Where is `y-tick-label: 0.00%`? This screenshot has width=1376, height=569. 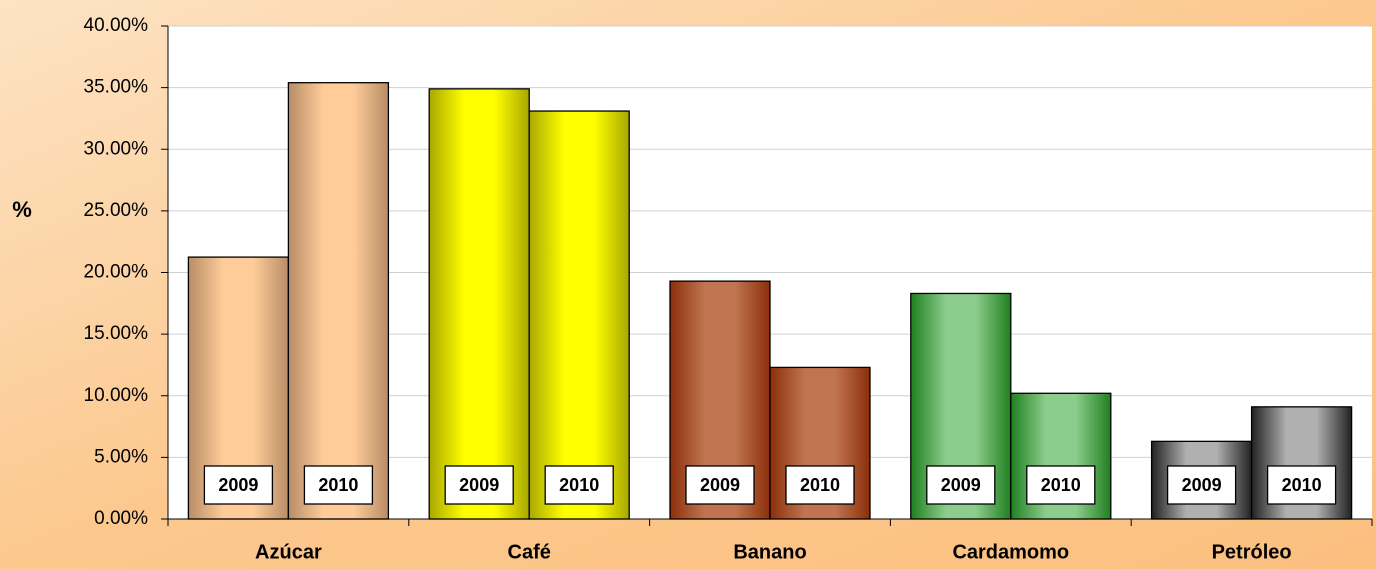
y-tick-label: 0.00% is located at coordinates (121, 518).